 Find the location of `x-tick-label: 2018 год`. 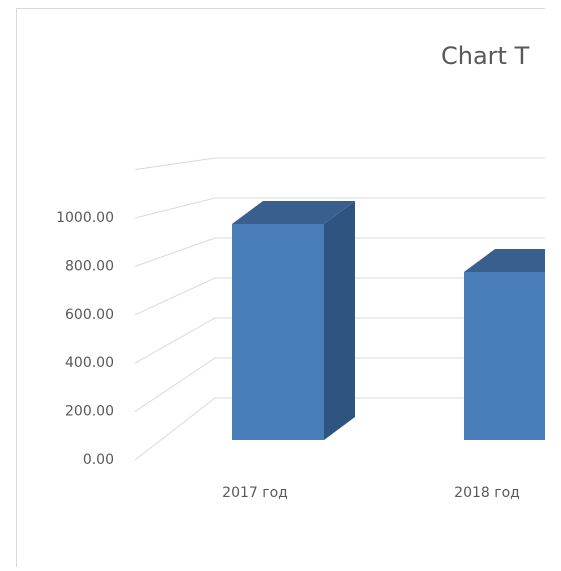

x-tick-label: 2018 год is located at coordinates (487, 493).